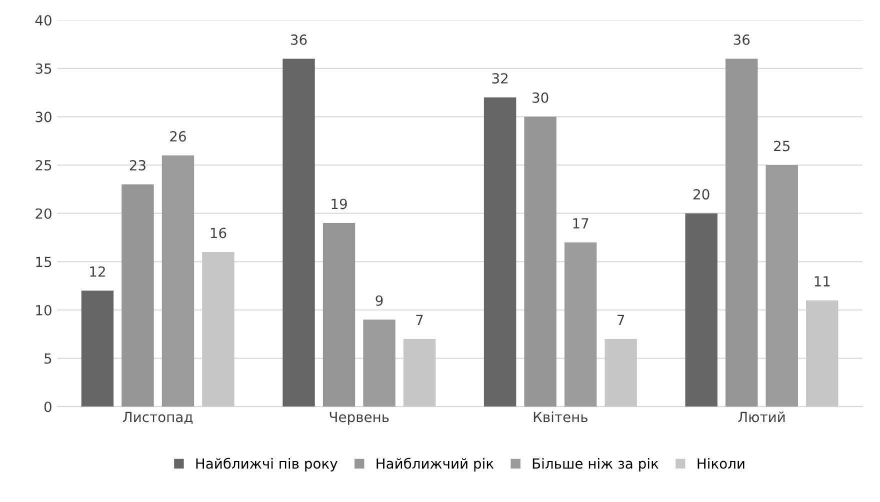  I want to click on legend-label: Більше ніж за рік, so click(595, 465).